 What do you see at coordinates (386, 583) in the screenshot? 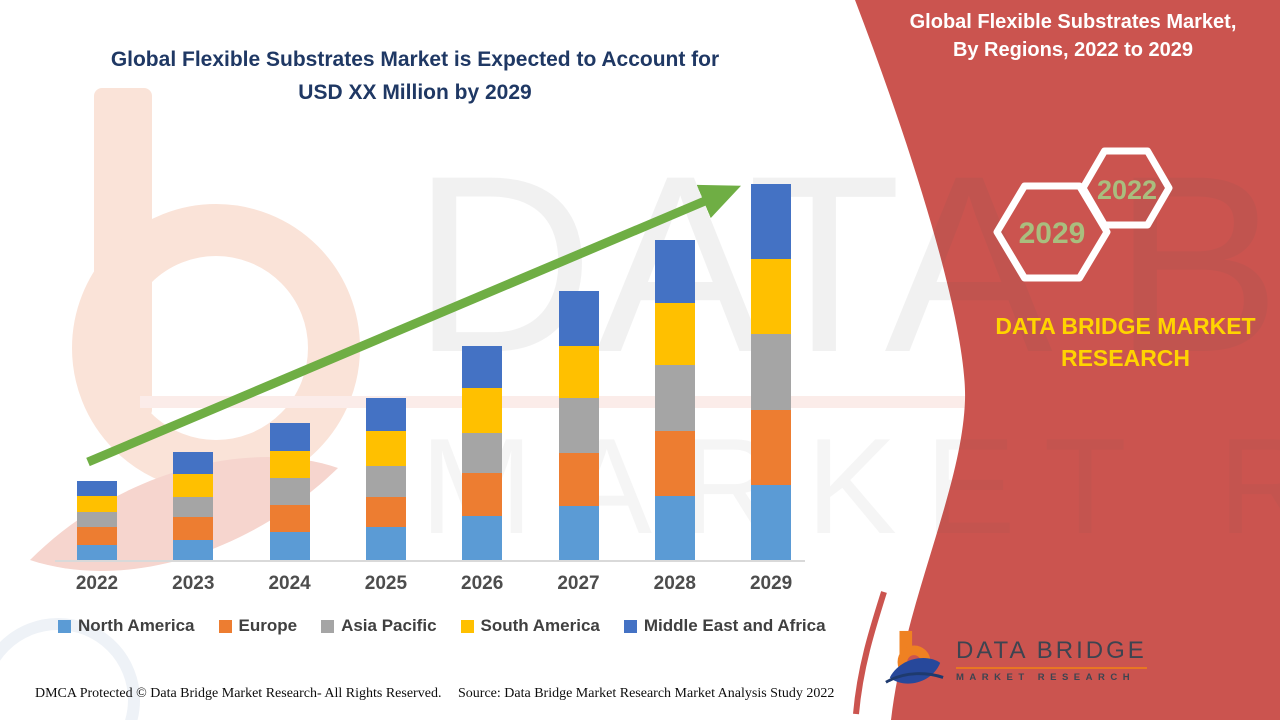
I see `x-axis-label-2025: 2025` at bounding box center [386, 583].